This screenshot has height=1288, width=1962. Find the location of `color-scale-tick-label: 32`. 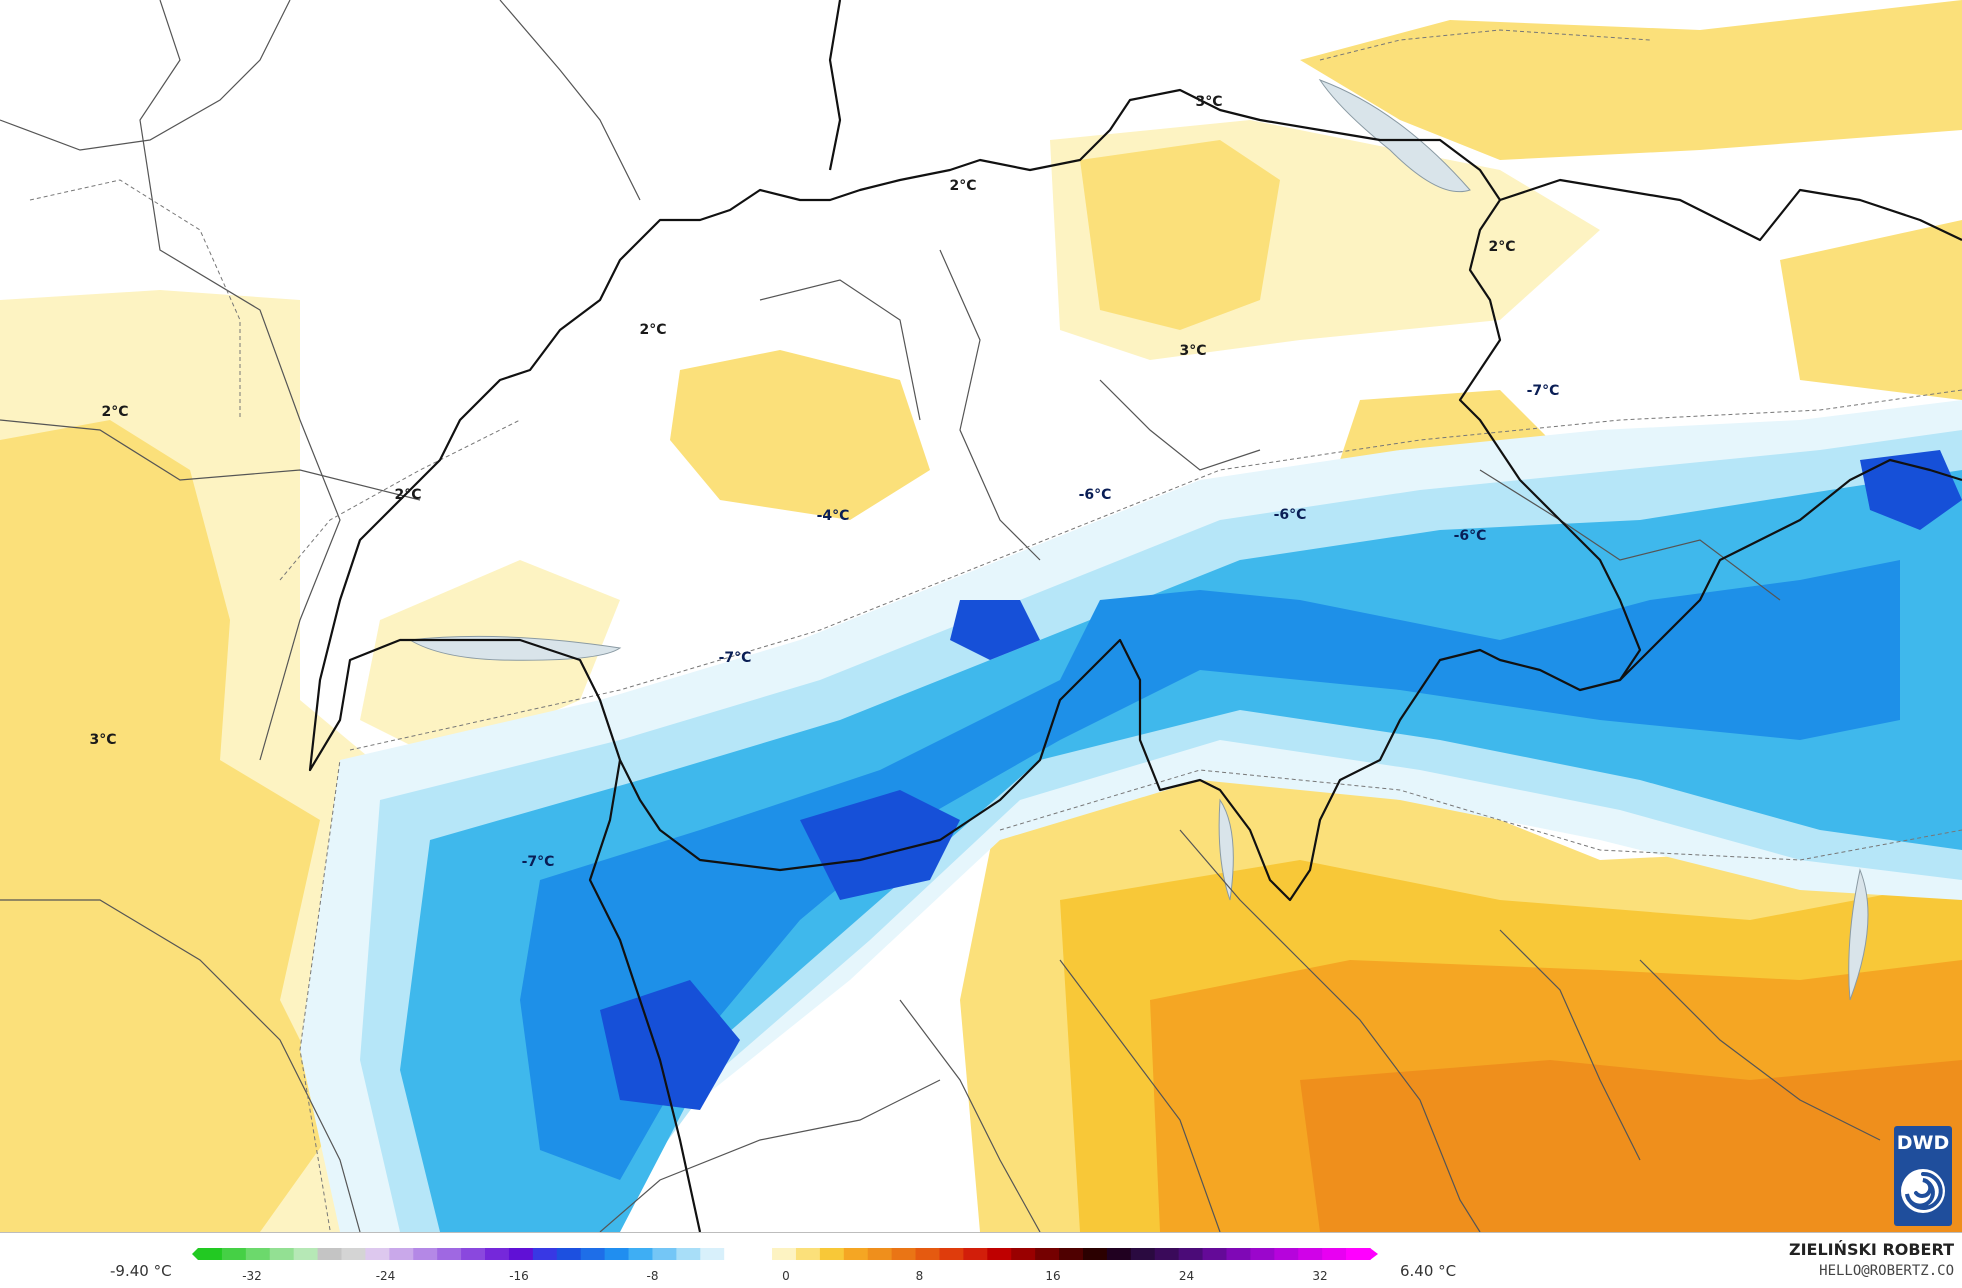

color-scale-tick-label: 32 is located at coordinates (1319, 1275).